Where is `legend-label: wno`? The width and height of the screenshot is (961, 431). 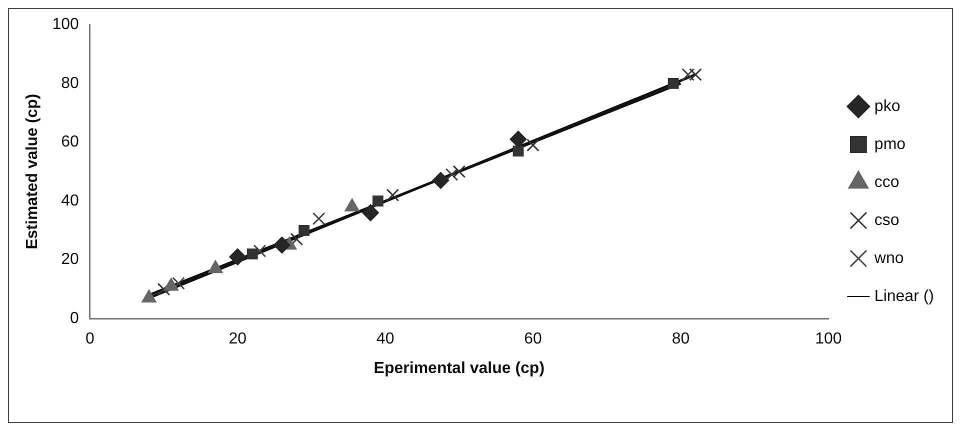 legend-label: wno is located at coordinates (888, 258).